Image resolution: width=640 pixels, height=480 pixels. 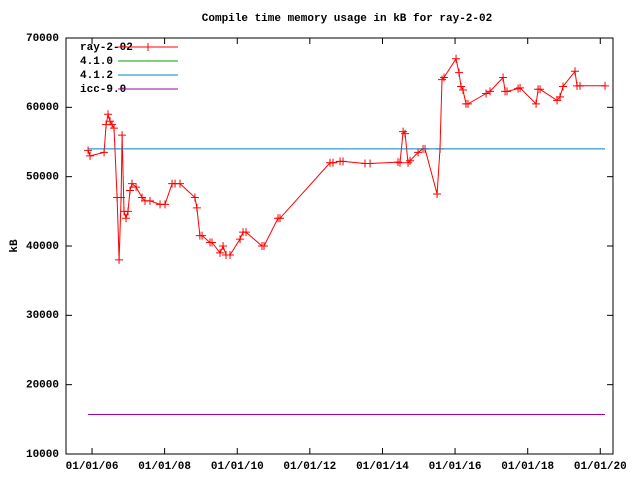 I want to click on x-tick-label: 01/01/06, so click(x=92, y=467).